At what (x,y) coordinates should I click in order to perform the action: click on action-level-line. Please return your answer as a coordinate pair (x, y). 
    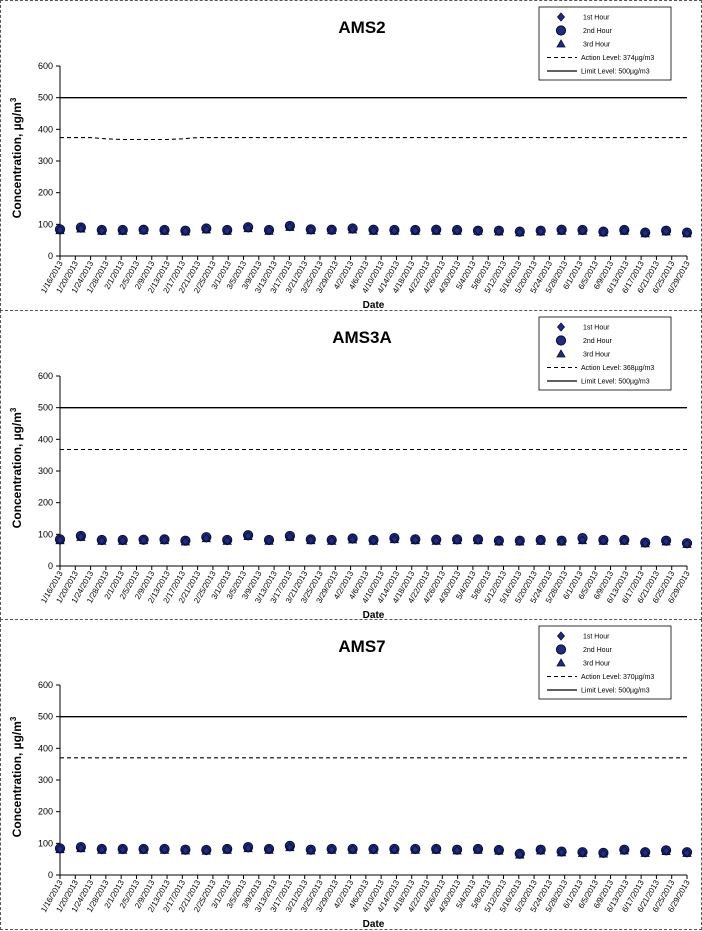
    Looking at the image, I should click on (373, 139).